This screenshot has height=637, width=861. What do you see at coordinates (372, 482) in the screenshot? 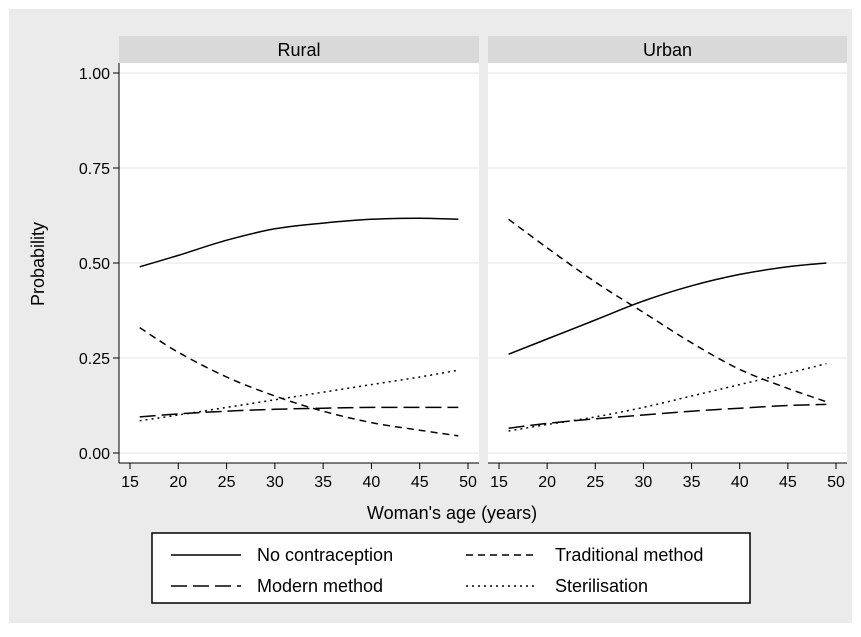
I see `x-tick-label-rural-5: 40` at bounding box center [372, 482].